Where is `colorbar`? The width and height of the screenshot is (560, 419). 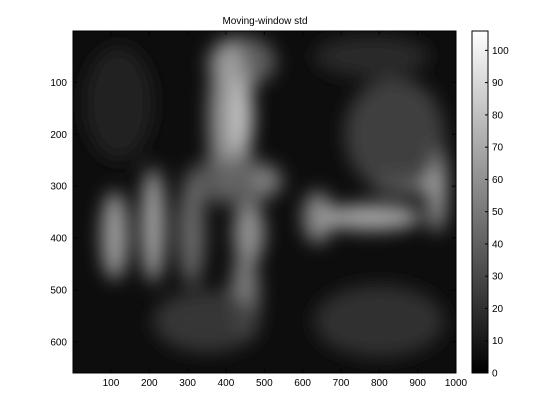 colorbar is located at coordinates (480, 202).